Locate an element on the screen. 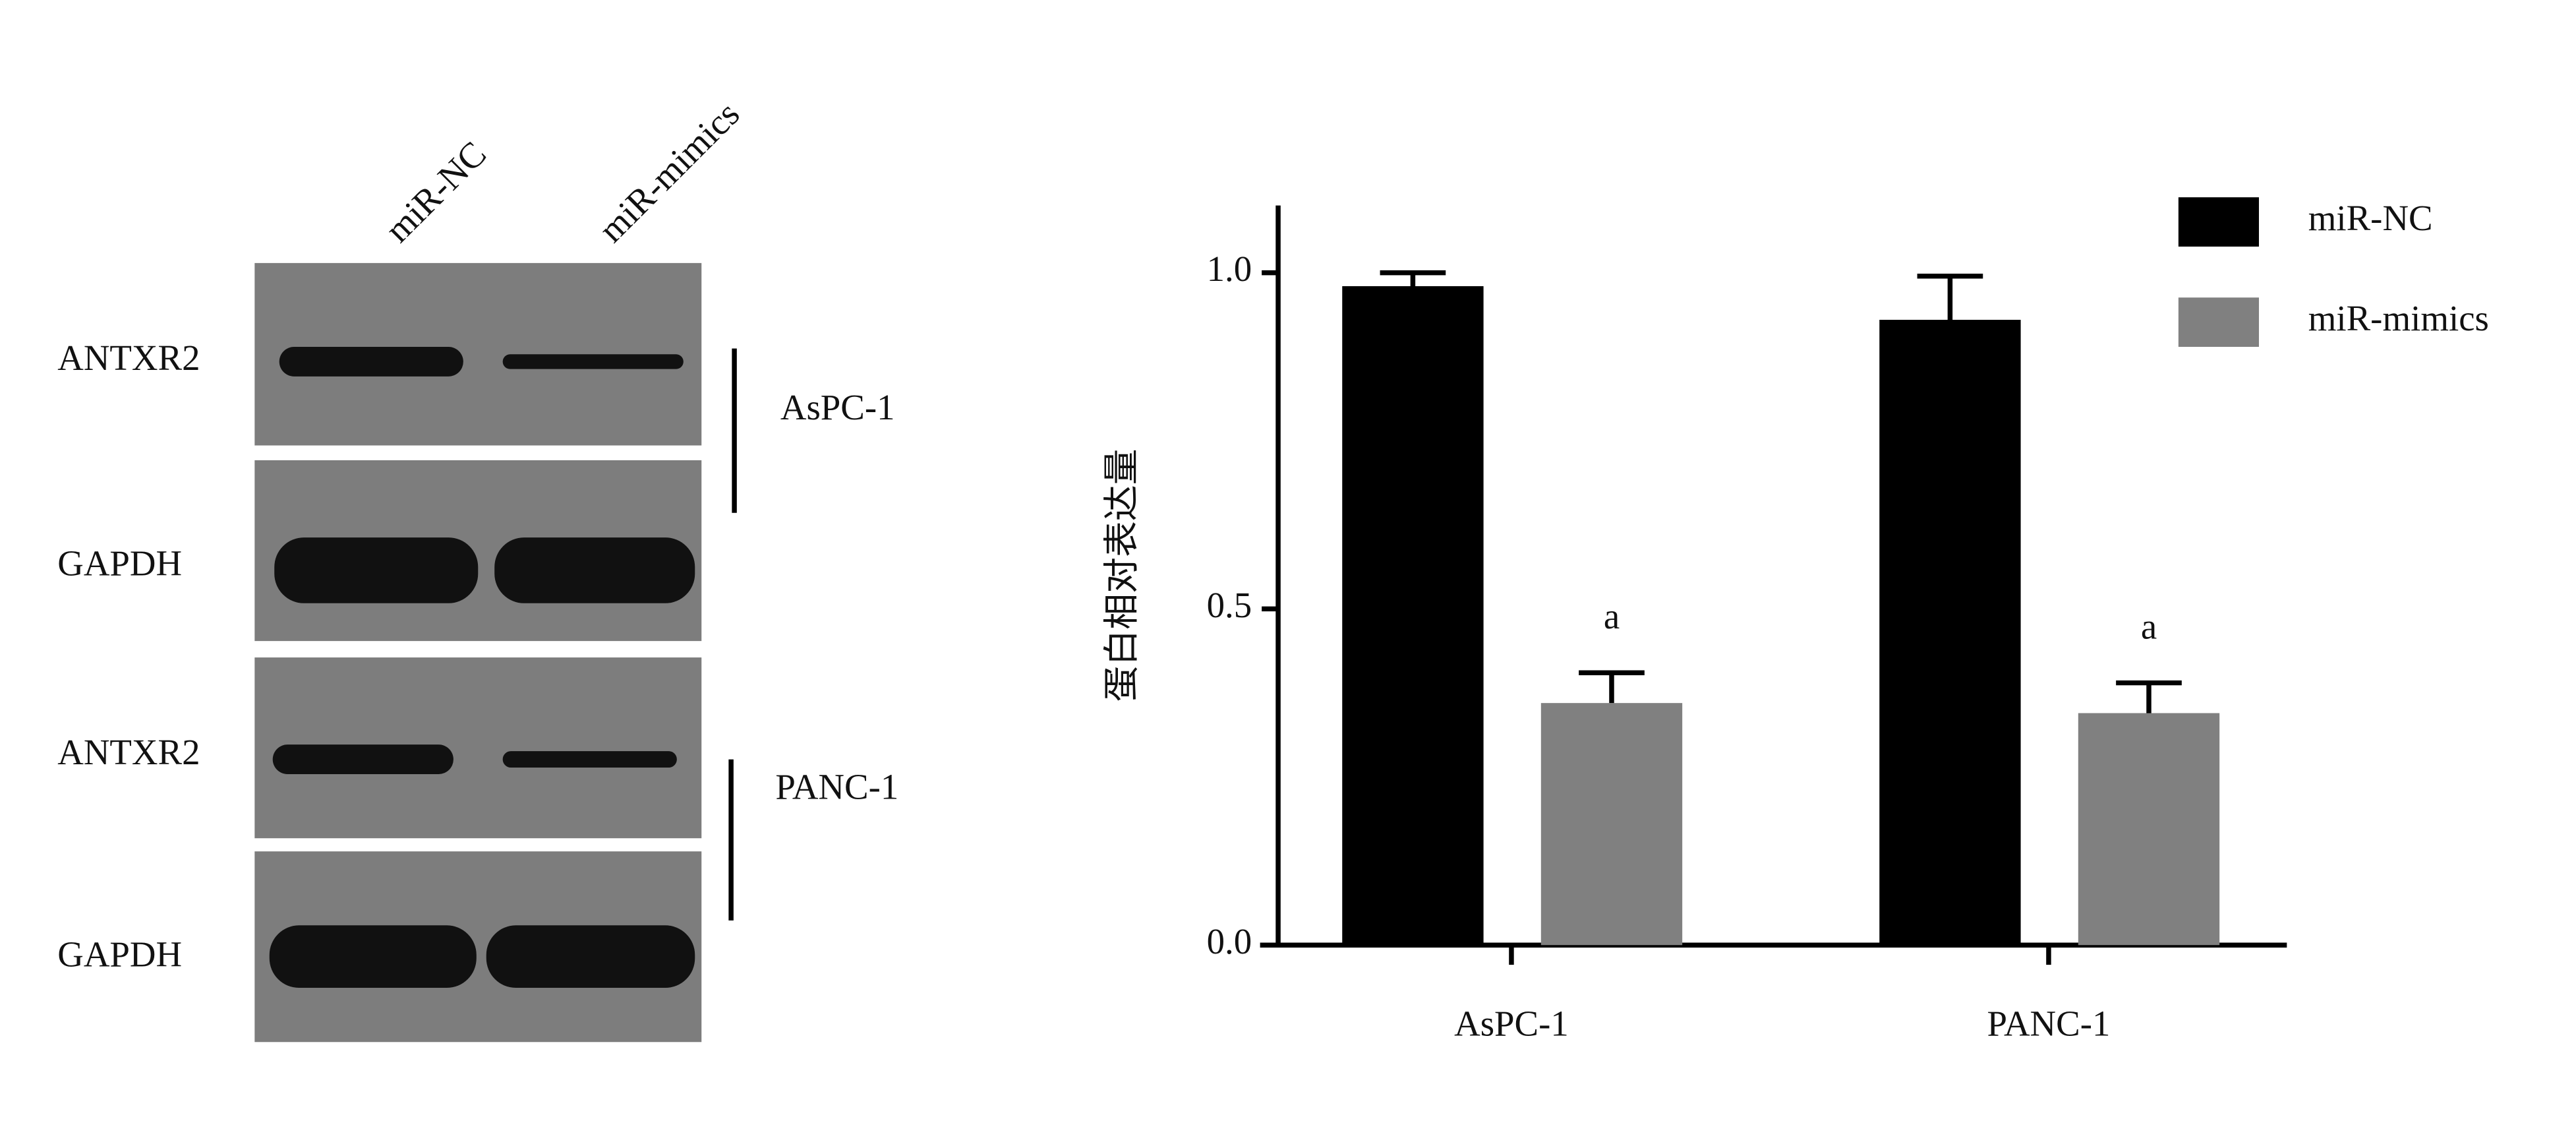 This screenshot has height=1121, width=2576. group-label: PANC-1 is located at coordinates (836, 787).